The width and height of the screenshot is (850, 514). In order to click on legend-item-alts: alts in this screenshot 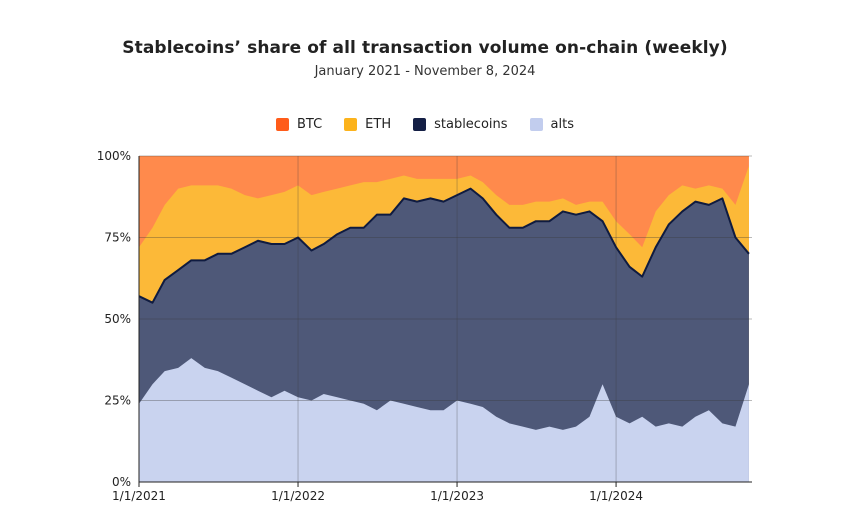, I will do `click(551, 124)`.